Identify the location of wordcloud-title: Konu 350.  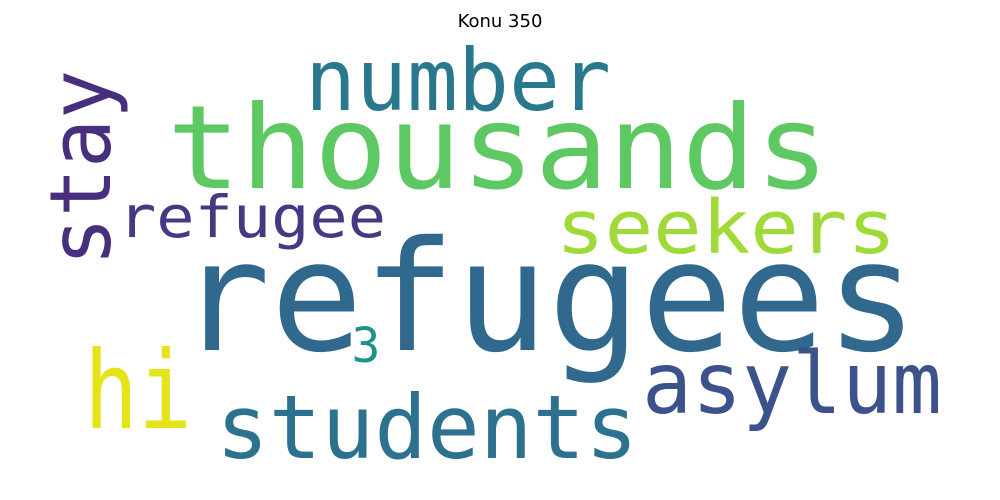
(500, 21).